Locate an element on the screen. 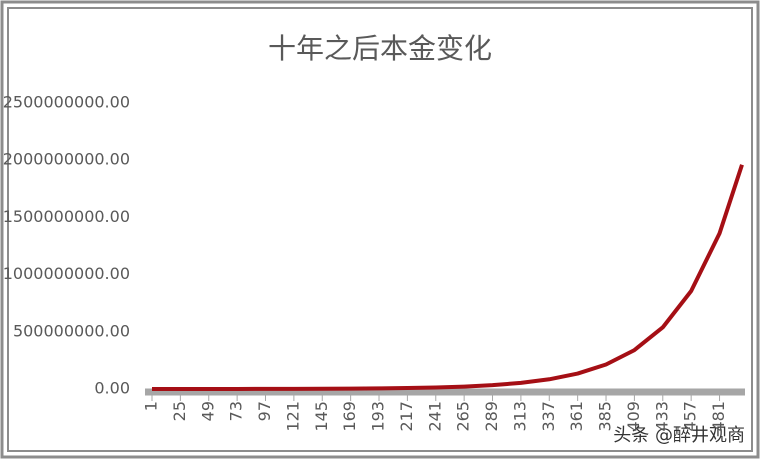  x-tick-label: 481 is located at coordinates (718, 416).